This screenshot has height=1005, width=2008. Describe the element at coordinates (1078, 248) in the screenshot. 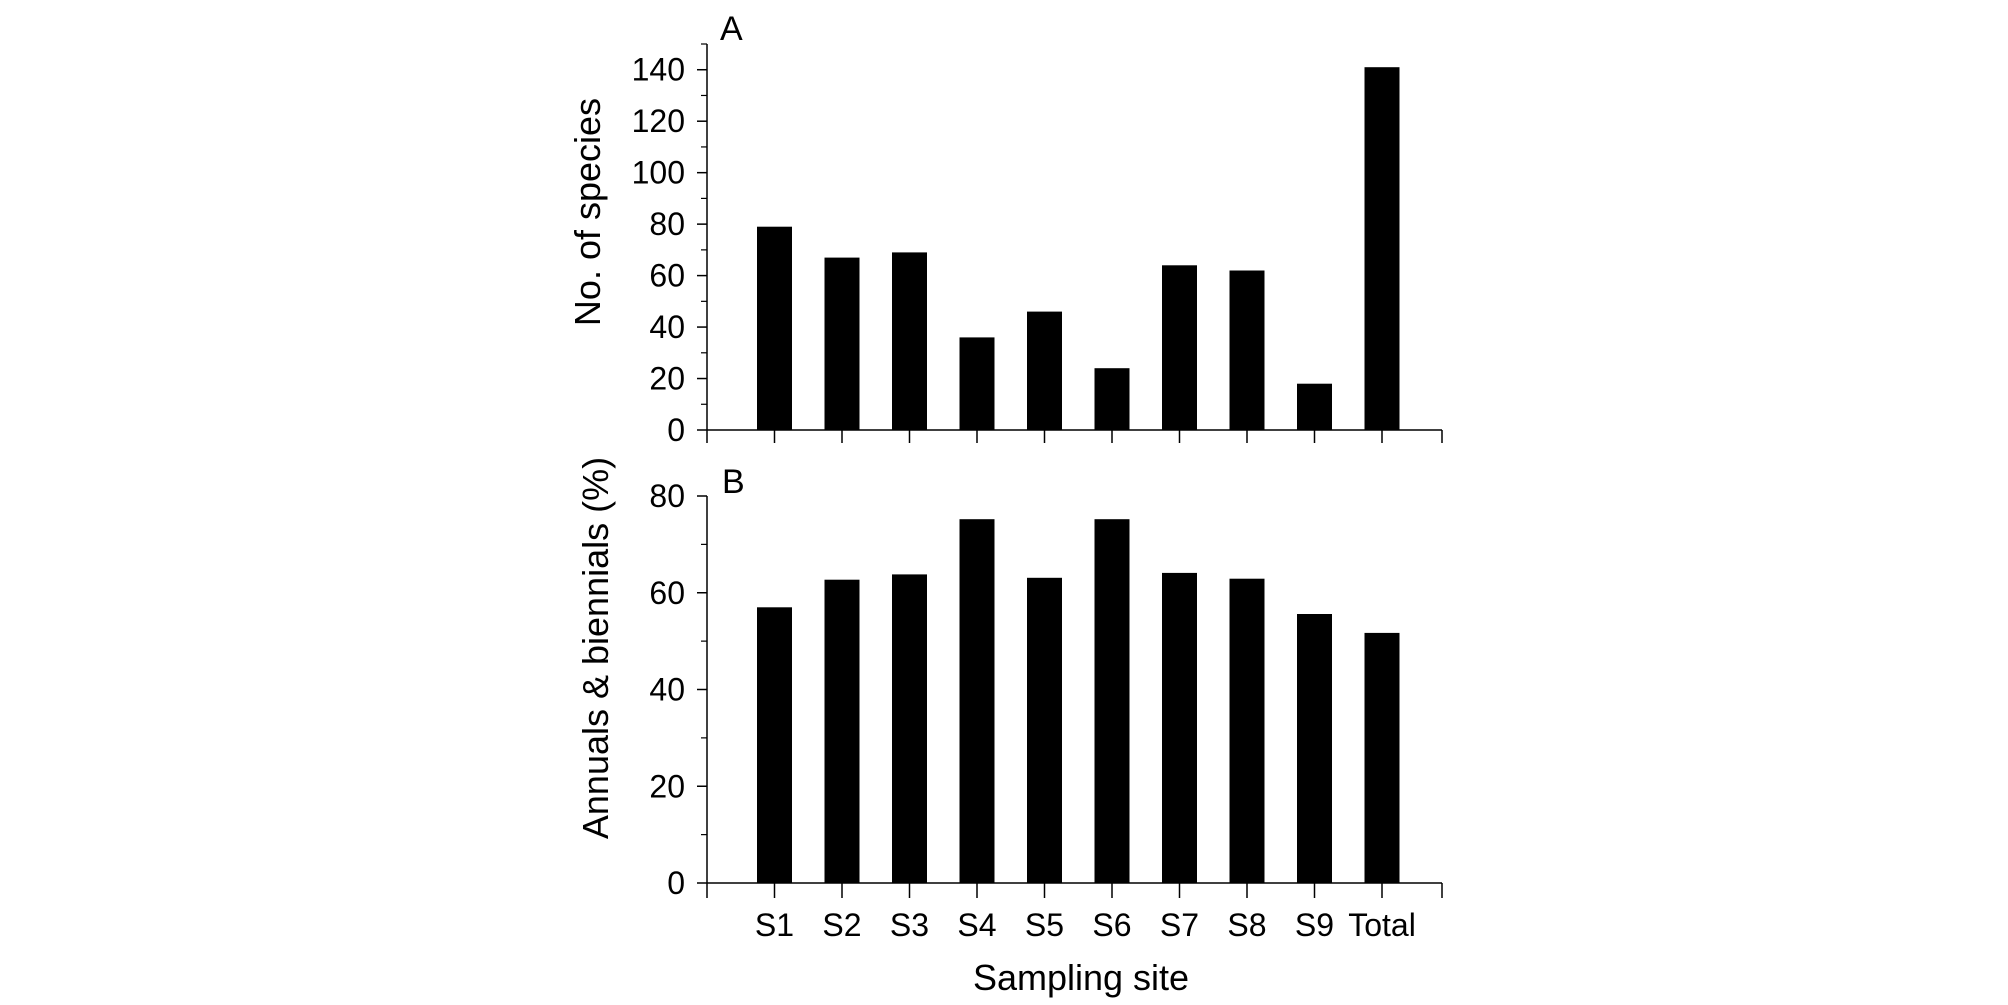

I see `panel-a-bars` at that location.